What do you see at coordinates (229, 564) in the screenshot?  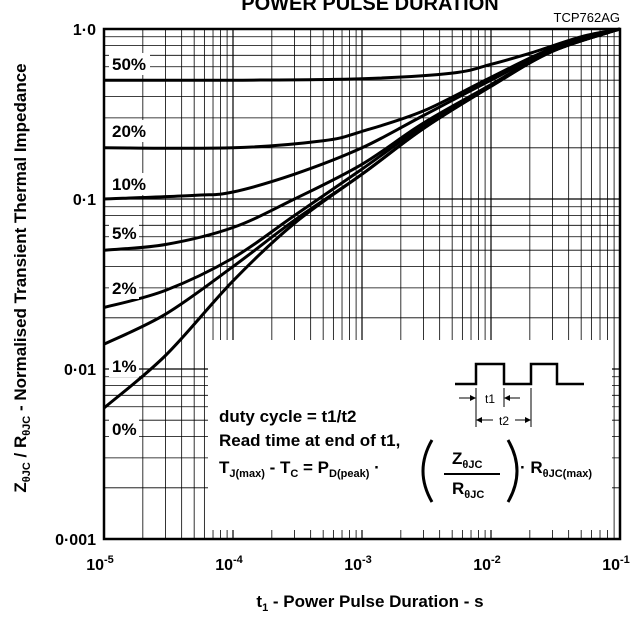 I see `x-tick-label: 10⁻⁴` at bounding box center [229, 564].